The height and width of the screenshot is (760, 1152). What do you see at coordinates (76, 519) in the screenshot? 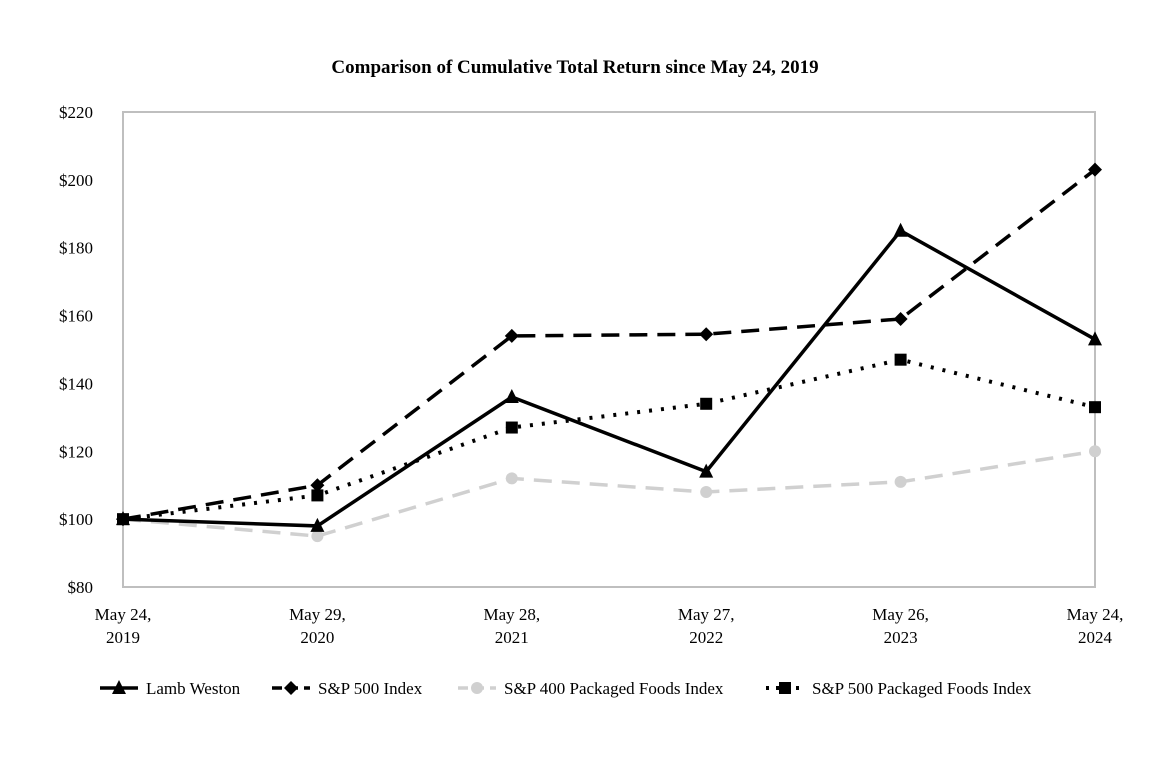
I see `y-tick-label: $100` at bounding box center [76, 519].